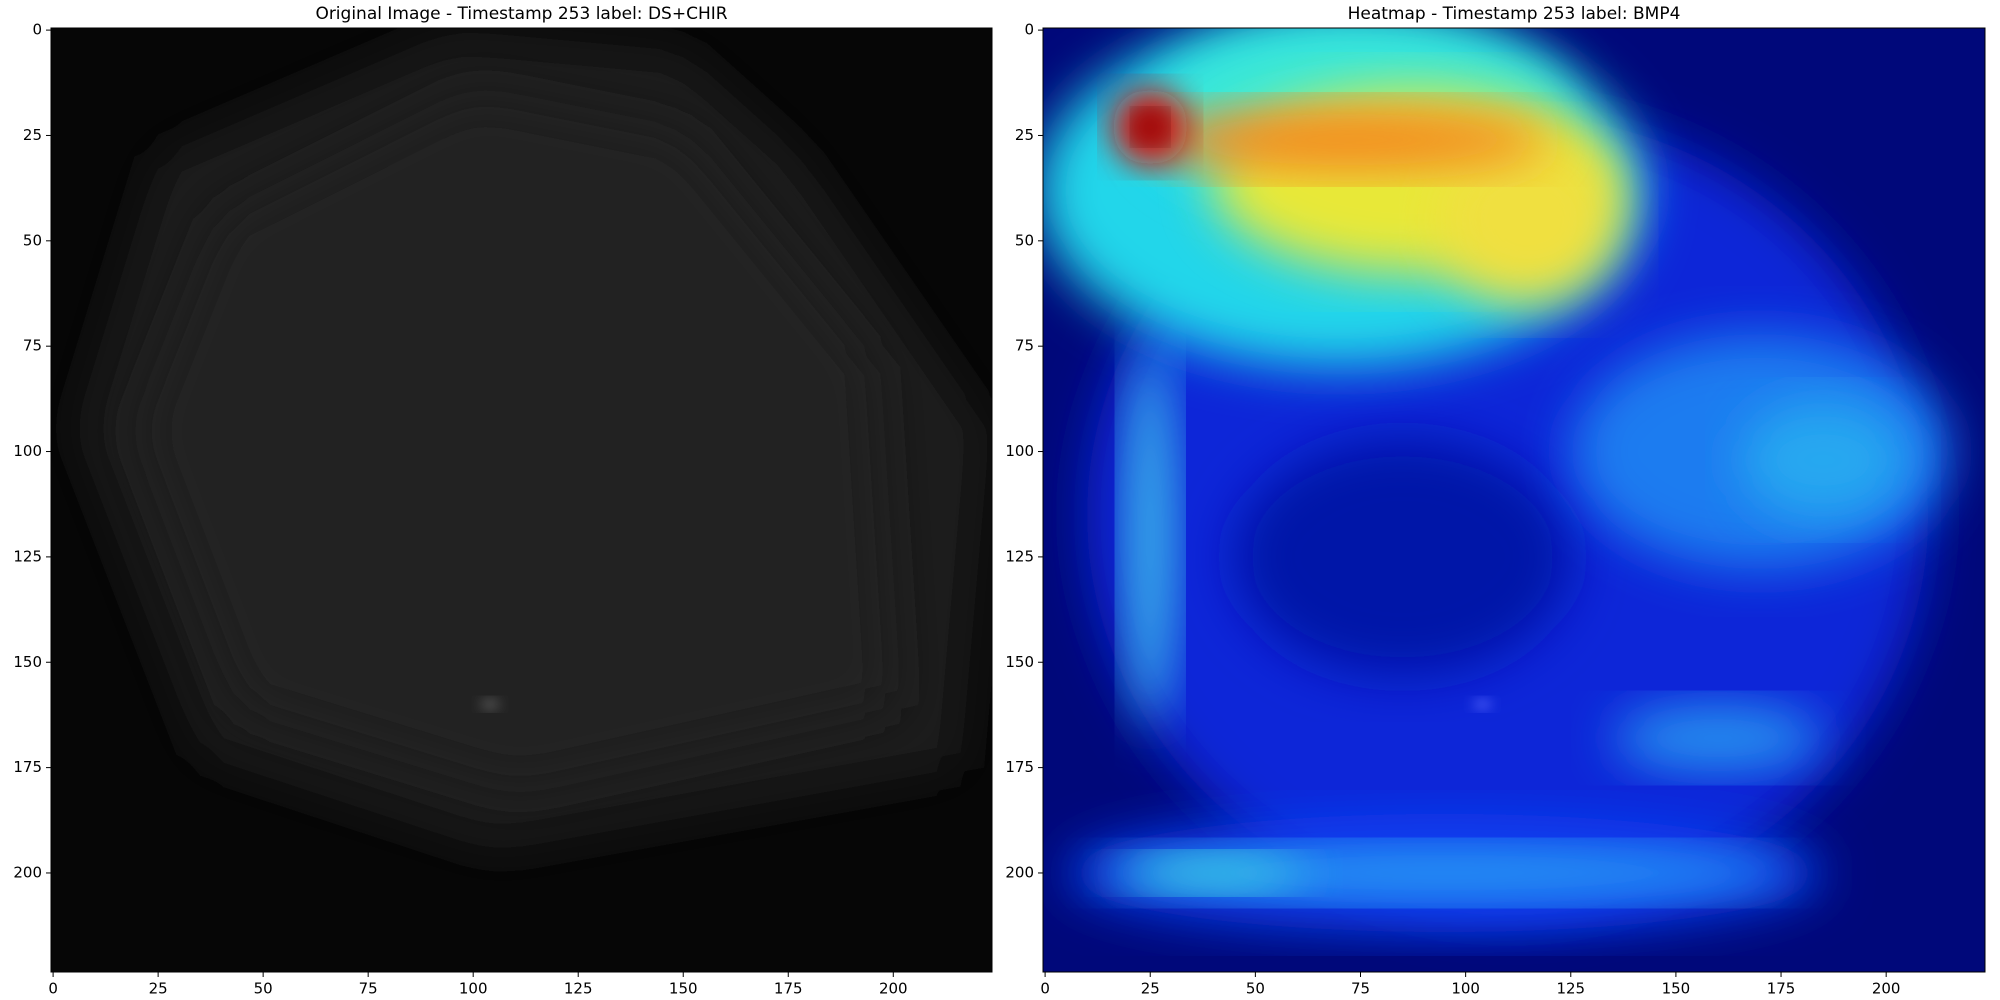 This screenshot has width=2000, height=1000. I want to click on heatmap-spot, so click(1482, 704).